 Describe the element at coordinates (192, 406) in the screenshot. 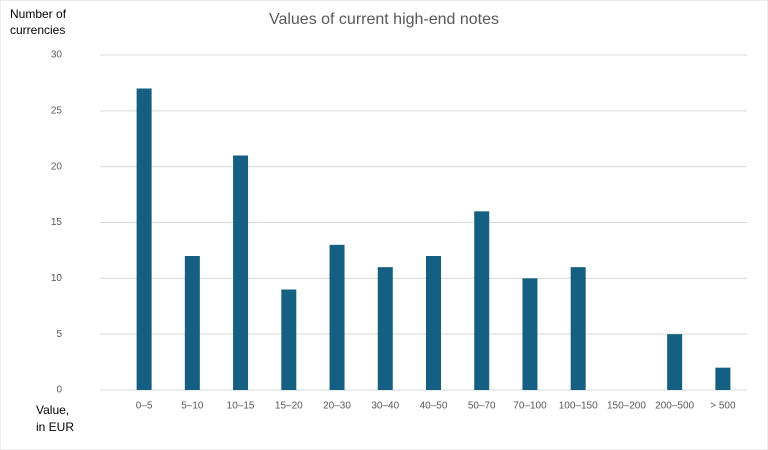

I see `x-tick-label: 5–10` at that location.